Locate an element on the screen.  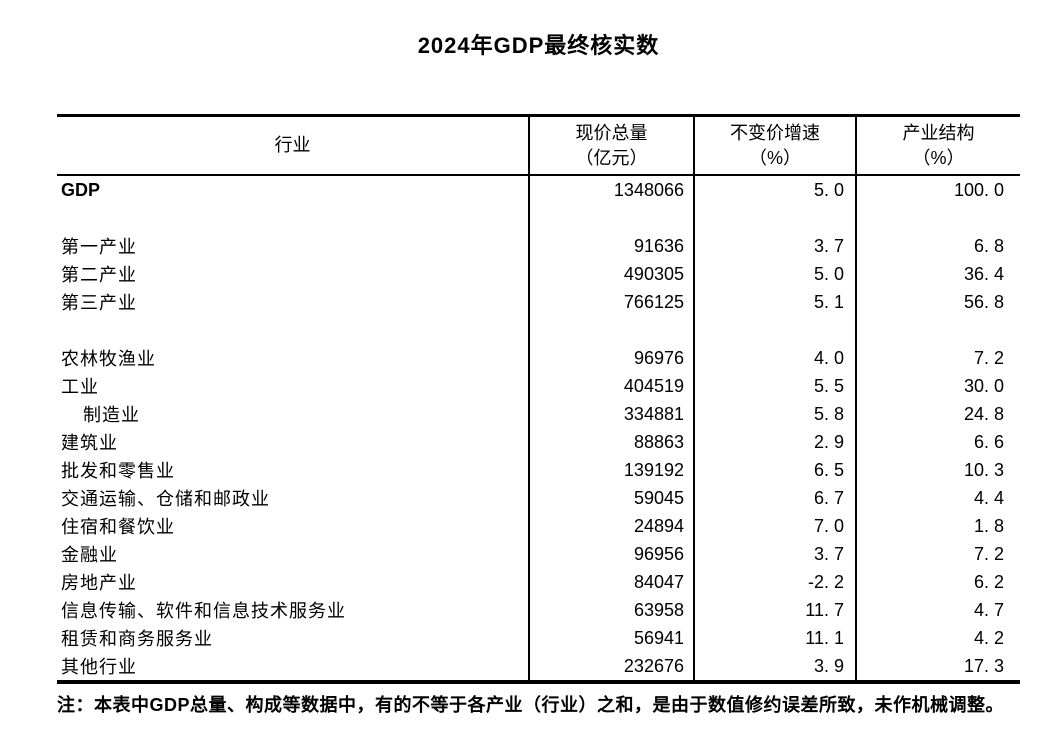
cell-industry: 农林牧渔业 is located at coordinates (108, 359).